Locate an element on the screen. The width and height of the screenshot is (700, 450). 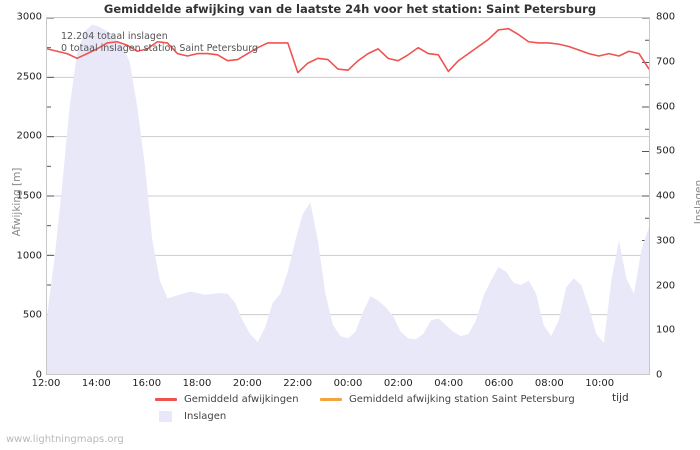
line-series-gemiddeld-afwijkingen is located at coordinates (348, 50).